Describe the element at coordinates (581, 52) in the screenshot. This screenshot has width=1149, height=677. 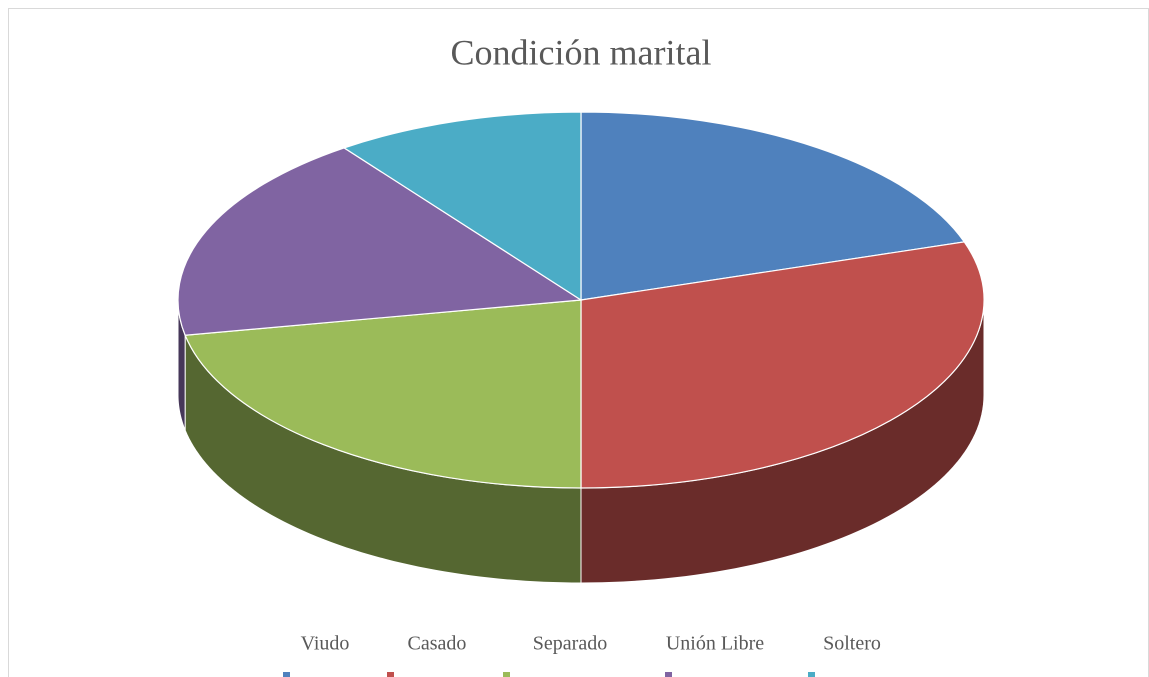
I see `chart-title: Condición marital` at that location.